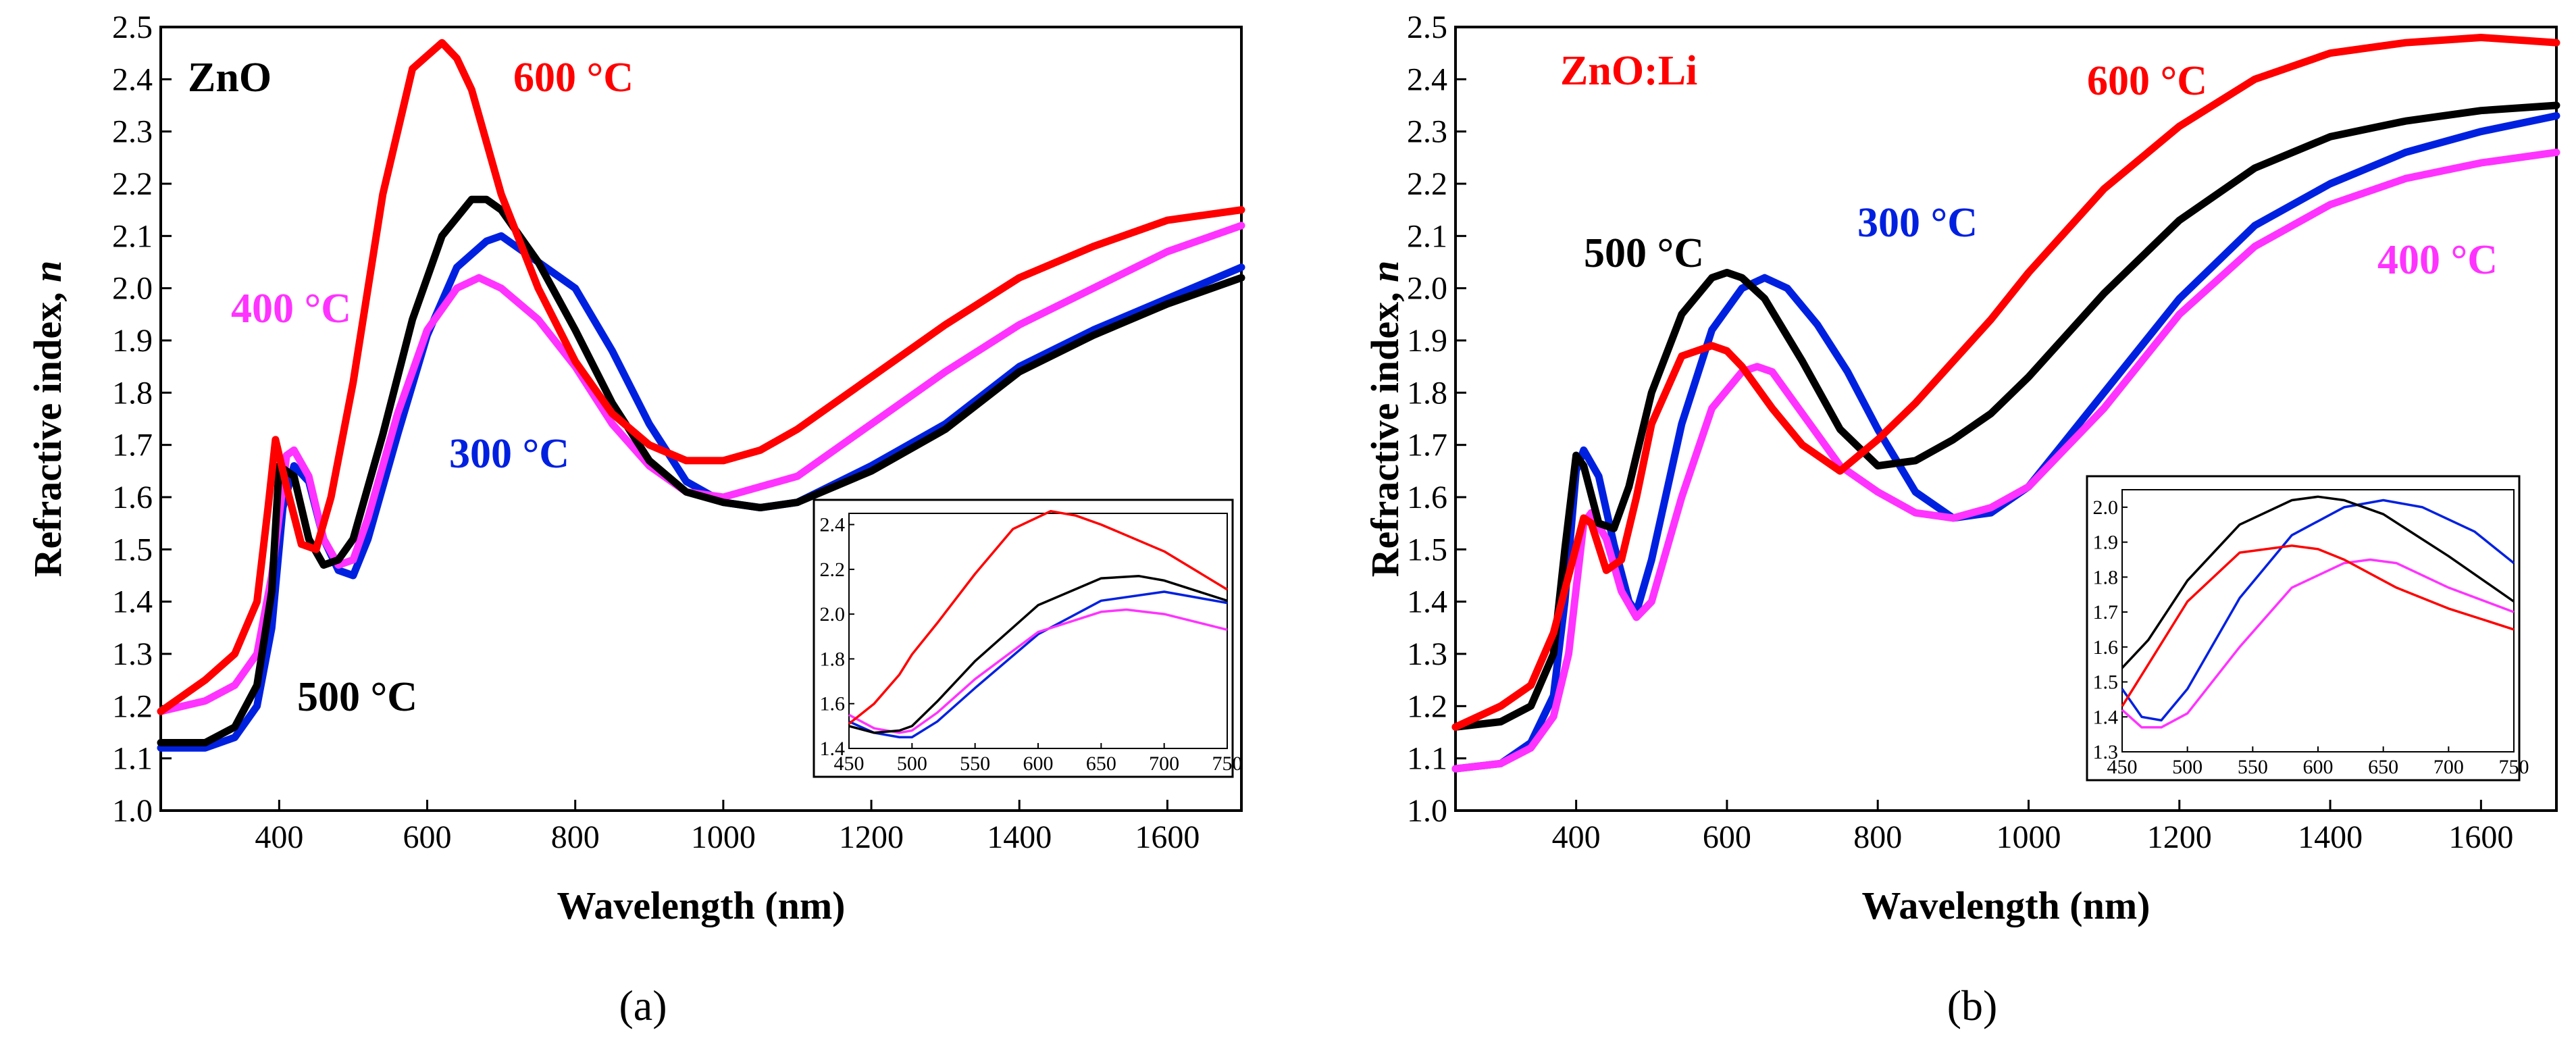 This screenshot has width=2576, height=1047. Describe the element at coordinates (132, 549) in the screenshot. I see `y-tick-label: 1.5` at that location.